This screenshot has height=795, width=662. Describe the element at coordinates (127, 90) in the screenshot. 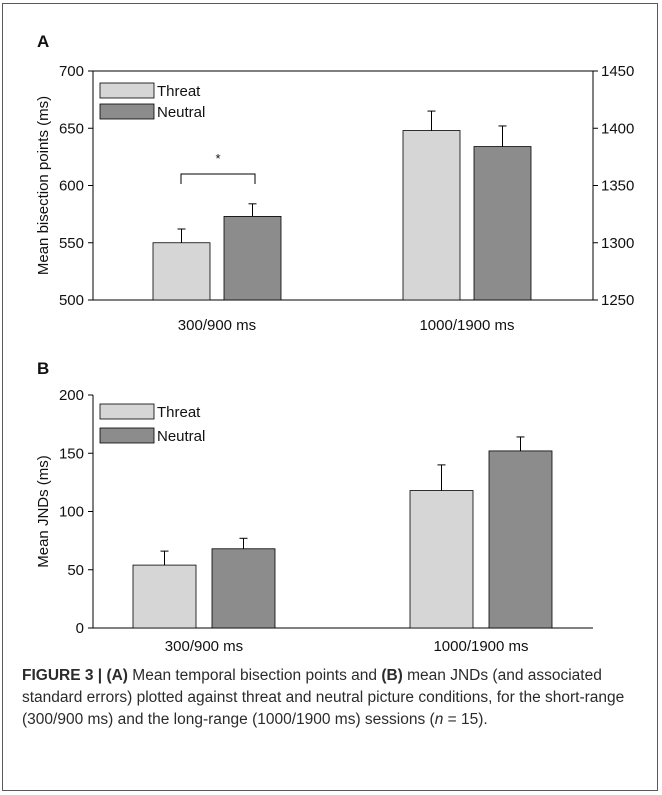

I see `panel-a-legend-swatch-threat` at that location.